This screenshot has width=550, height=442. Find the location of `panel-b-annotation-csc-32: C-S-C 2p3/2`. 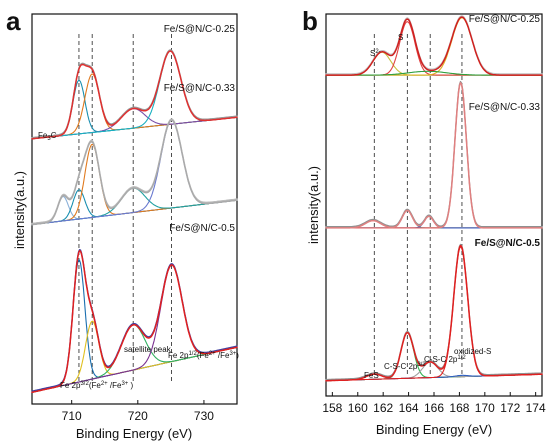

panel-b-annotation-csc-32: C-S-C 2p3/2 is located at coordinates (405, 366).